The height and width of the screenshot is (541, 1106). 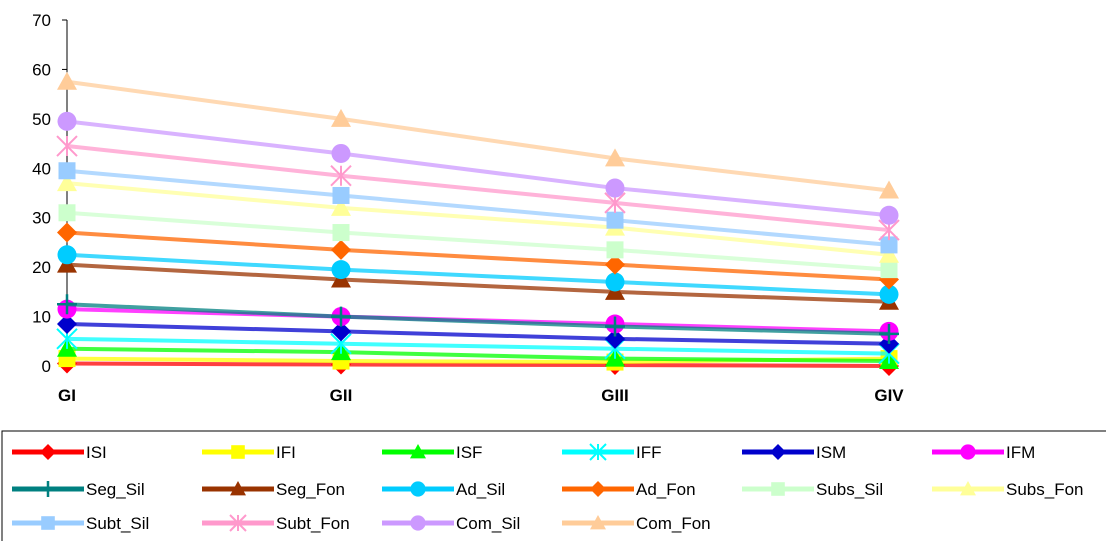 What do you see at coordinates (478, 346) in the screenshot?
I see `series-line-iff` at bounding box center [478, 346].